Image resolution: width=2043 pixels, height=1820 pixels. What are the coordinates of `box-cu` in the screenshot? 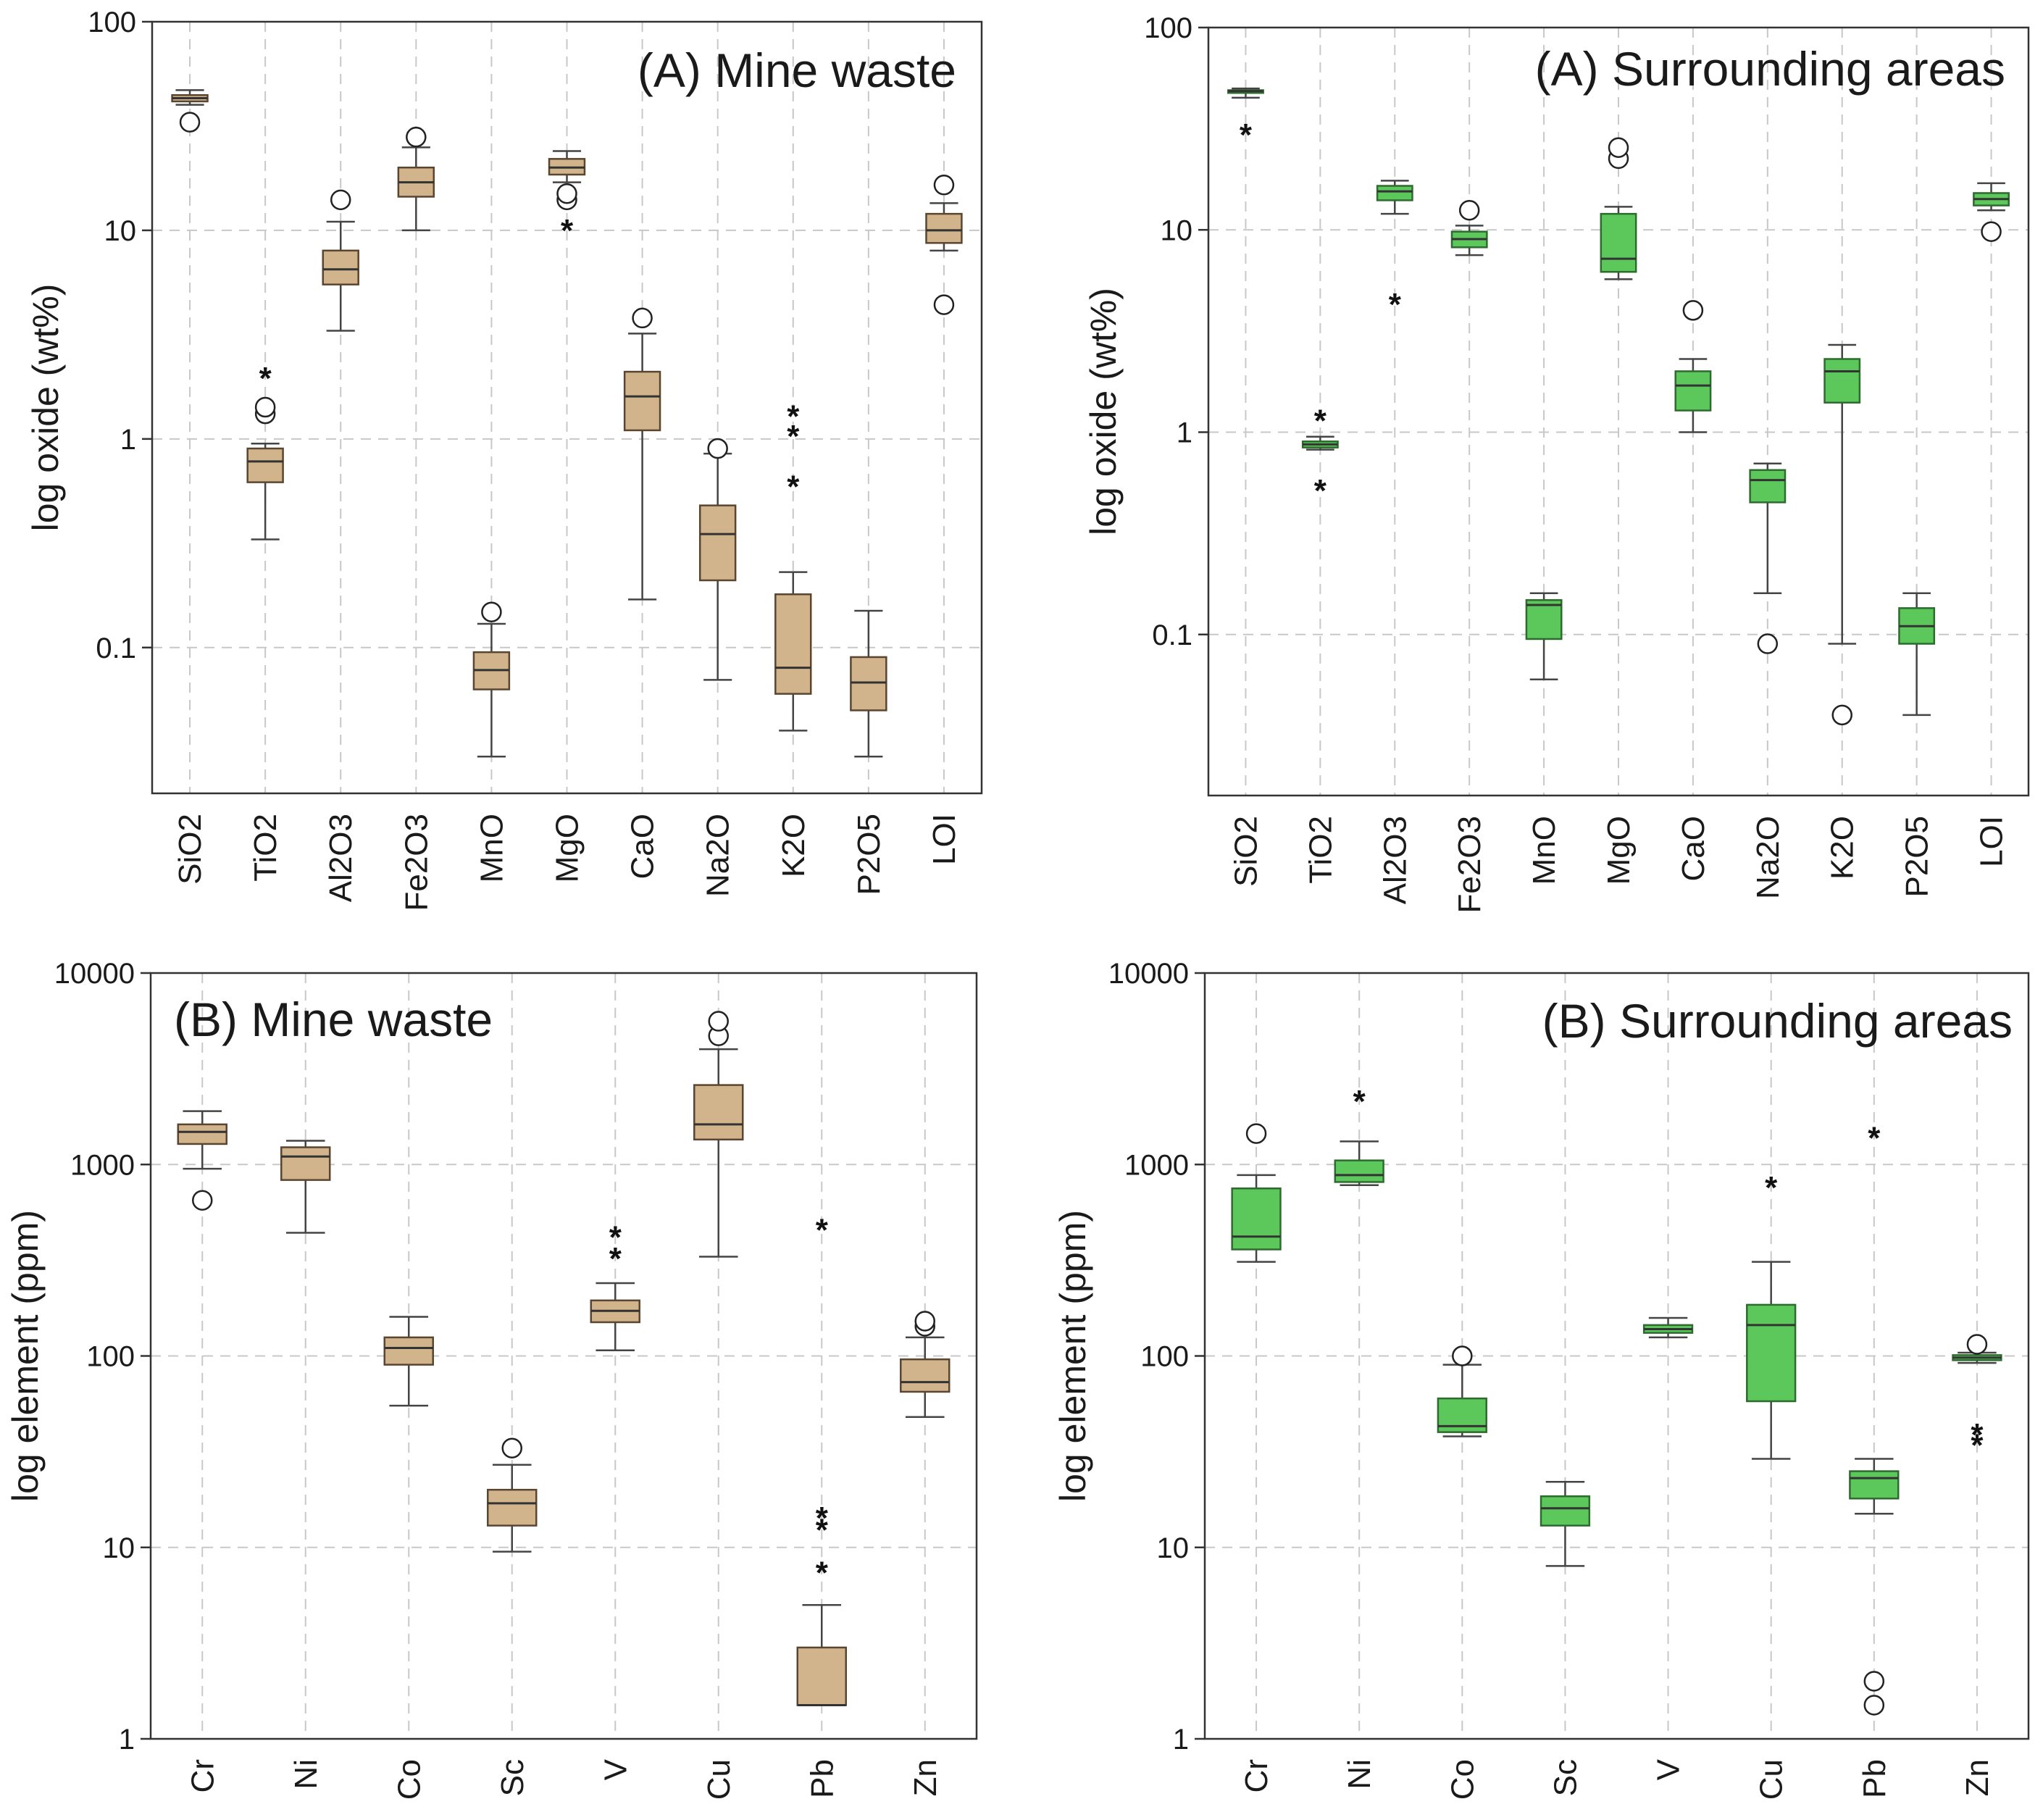 It's located at (718, 1134).